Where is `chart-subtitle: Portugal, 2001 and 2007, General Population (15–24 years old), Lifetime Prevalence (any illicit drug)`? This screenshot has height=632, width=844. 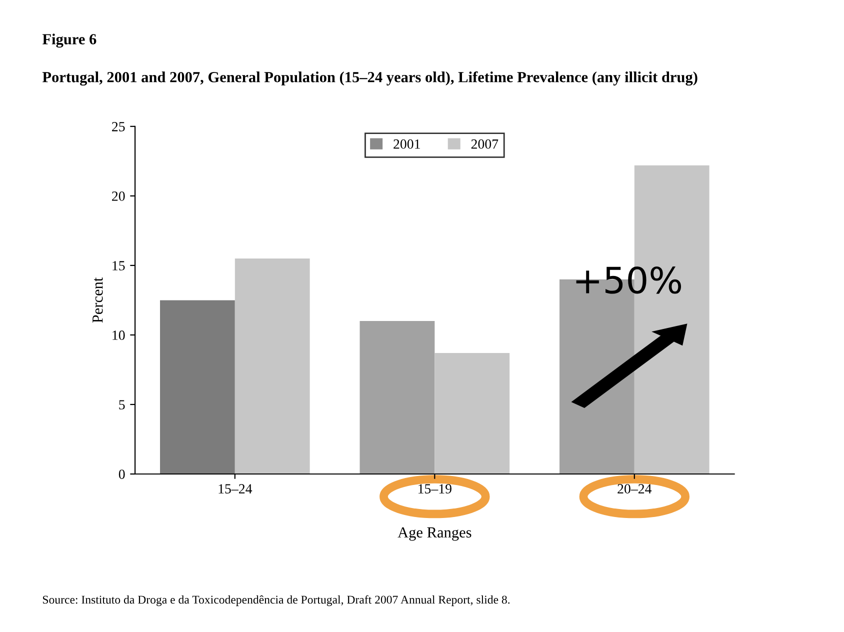
chart-subtitle: Portugal, 2001 and 2007, General Population (15–24 years old), Lifetime Prevalence (any illicit drug) is located at coordinates (370, 78).